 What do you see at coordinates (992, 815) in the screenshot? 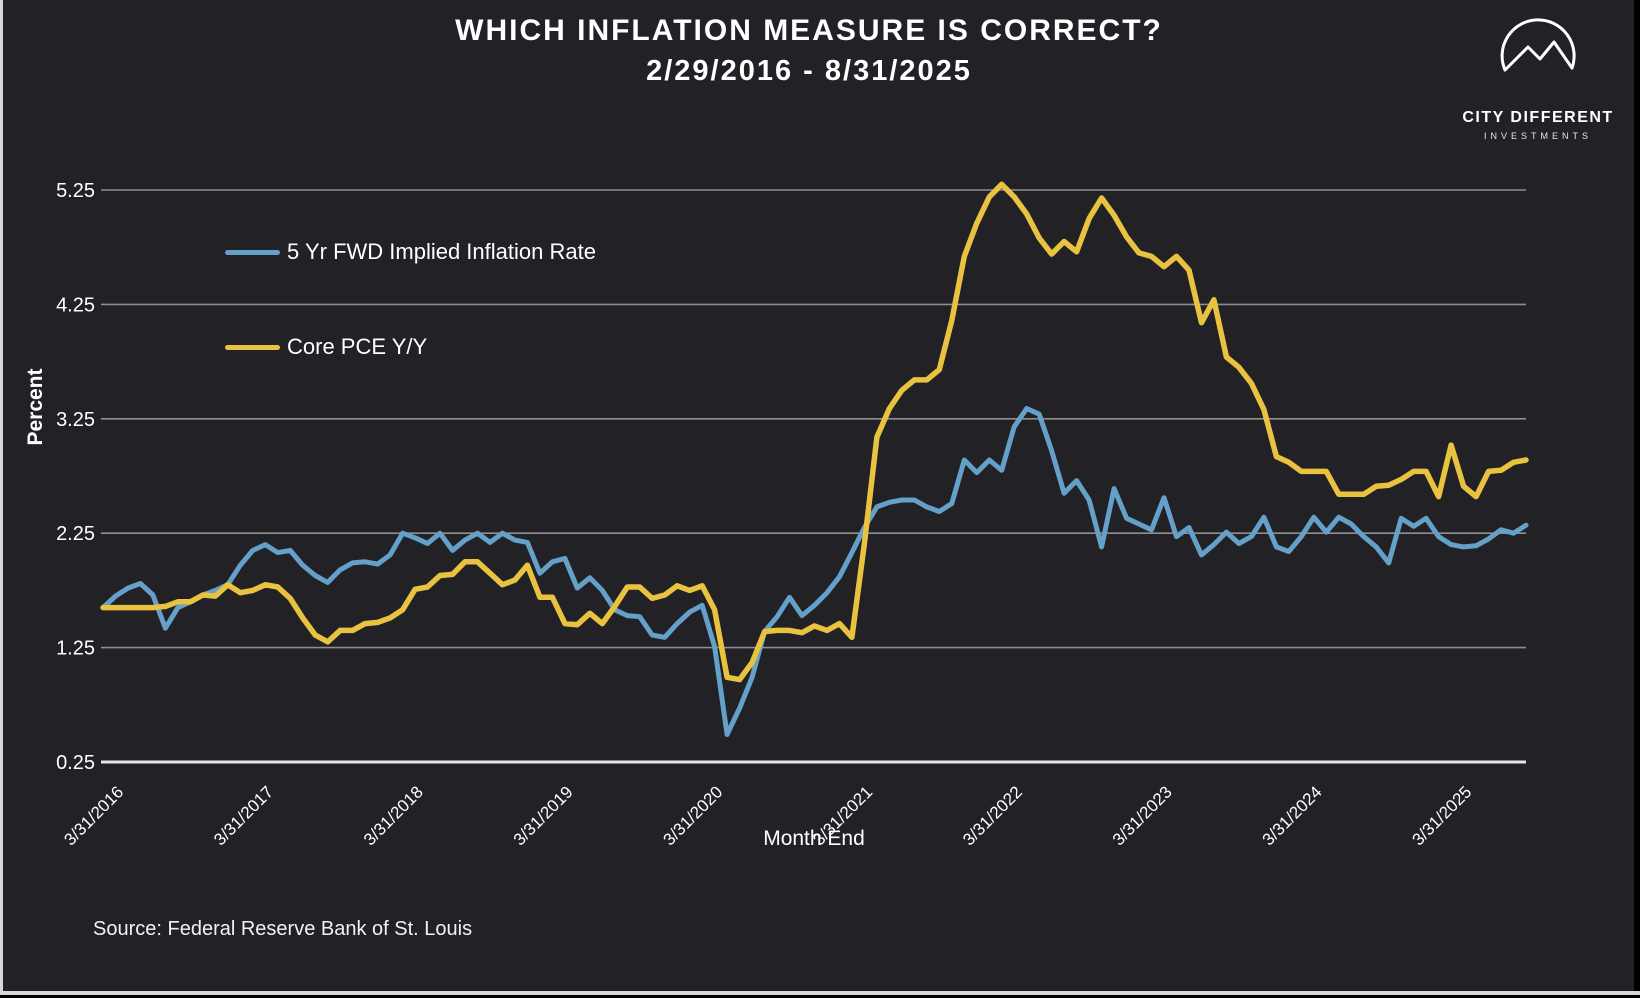
I see `svg-text: 3/31/2022` at bounding box center [992, 815].